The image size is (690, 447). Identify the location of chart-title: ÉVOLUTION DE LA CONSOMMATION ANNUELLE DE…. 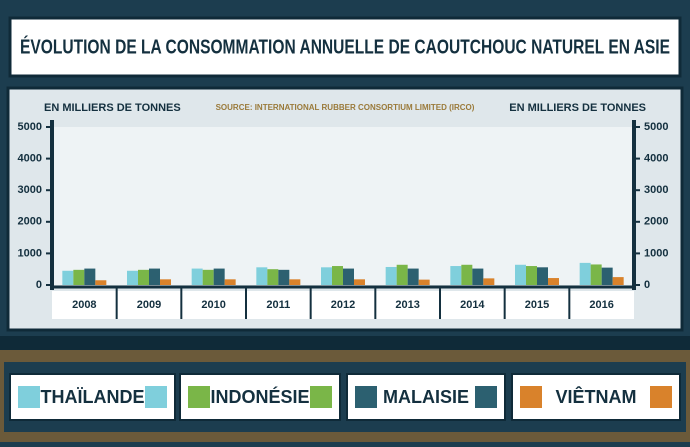
(345, 46).